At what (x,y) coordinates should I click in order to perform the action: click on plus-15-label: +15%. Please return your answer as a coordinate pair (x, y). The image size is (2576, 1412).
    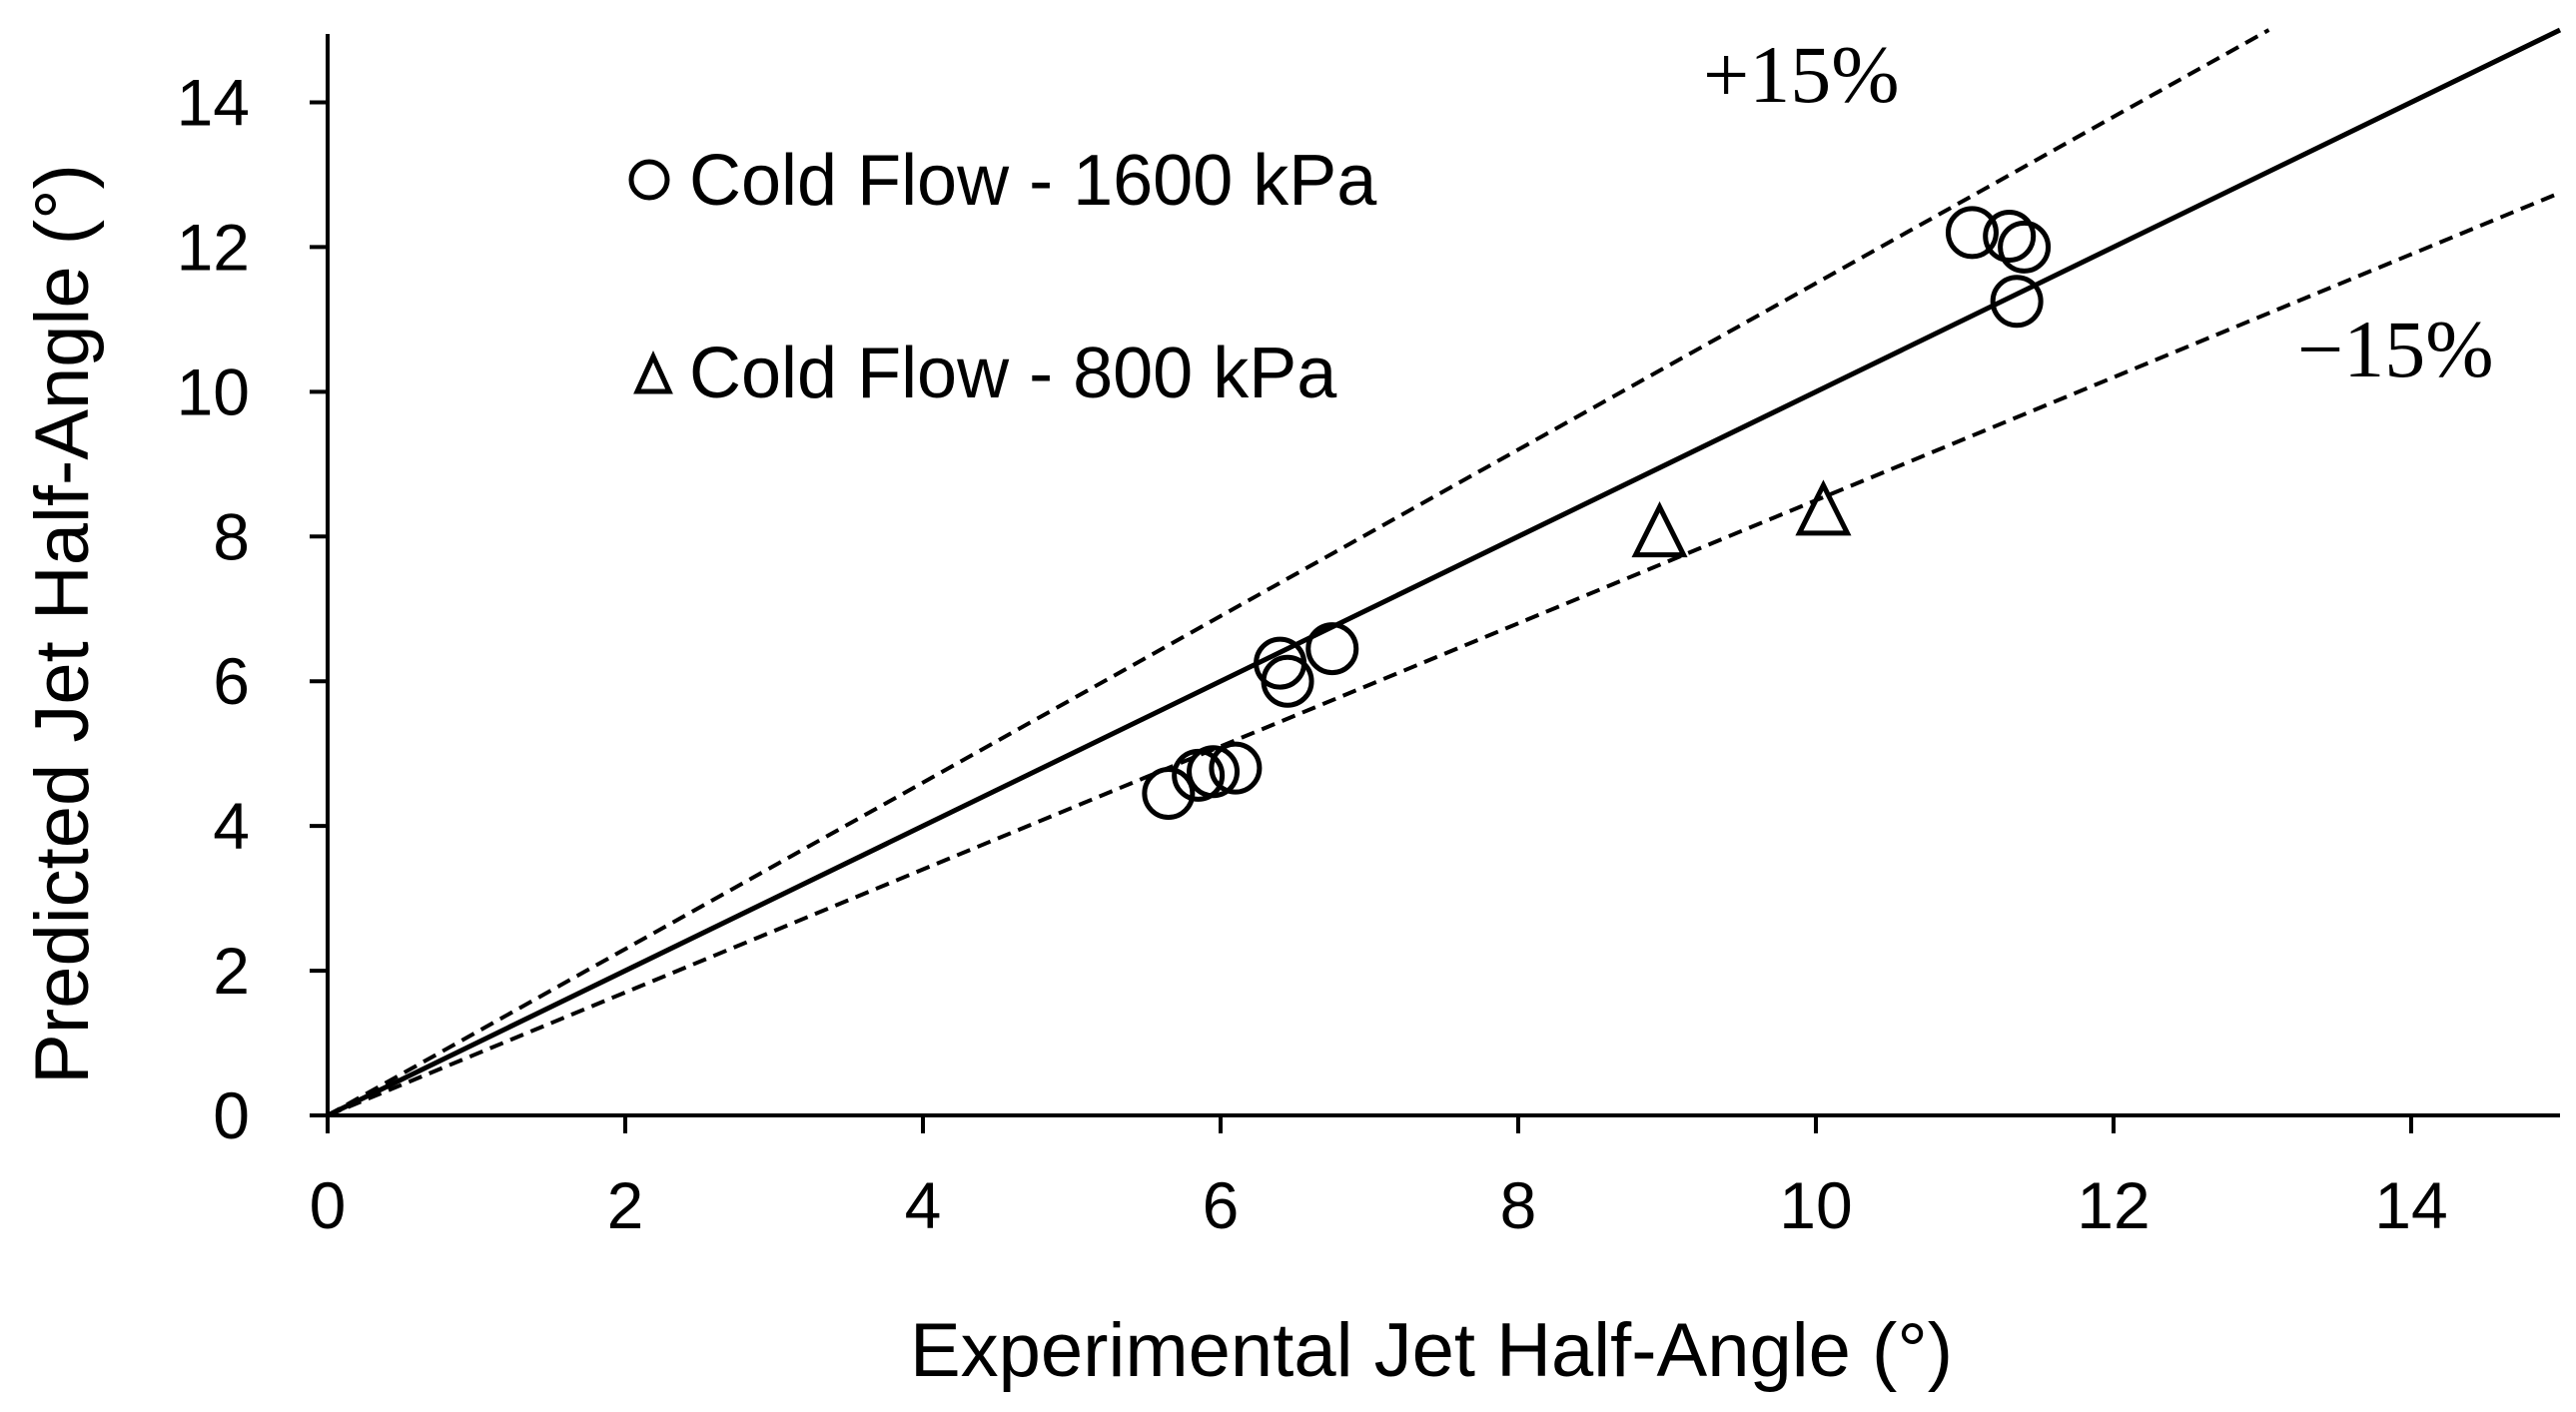
    Looking at the image, I should click on (1802, 74).